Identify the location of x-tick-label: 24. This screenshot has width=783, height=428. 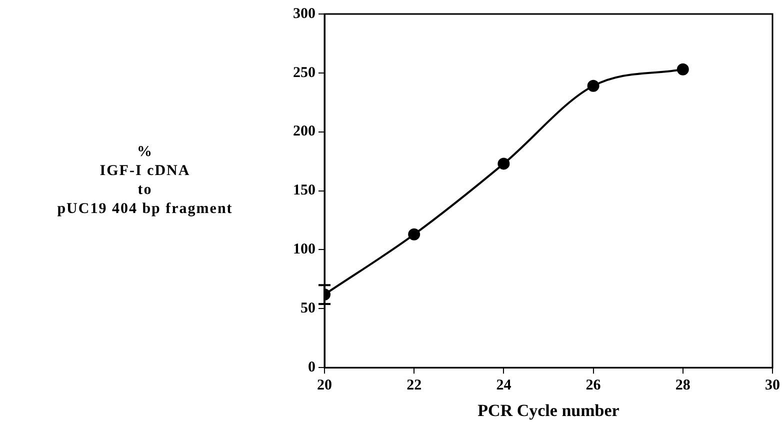
(504, 385).